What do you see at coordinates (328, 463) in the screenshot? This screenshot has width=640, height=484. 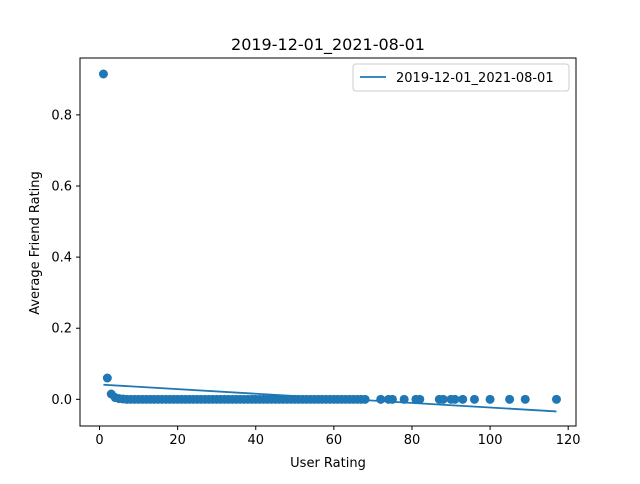 I see `x-axis-label: User Rating` at bounding box center [328, 463].